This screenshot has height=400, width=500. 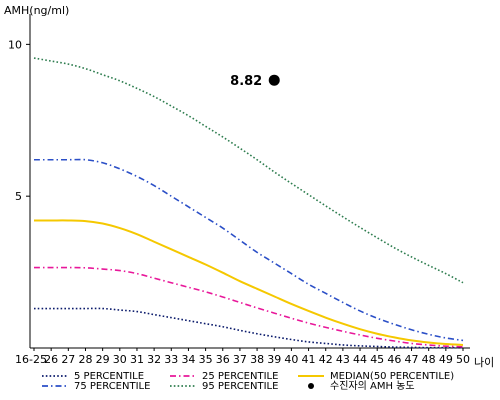 What do you see at coordinates (85, 359) in the screenshot?
I see `x-tick-label: 28` at bounding box center [85, 359].